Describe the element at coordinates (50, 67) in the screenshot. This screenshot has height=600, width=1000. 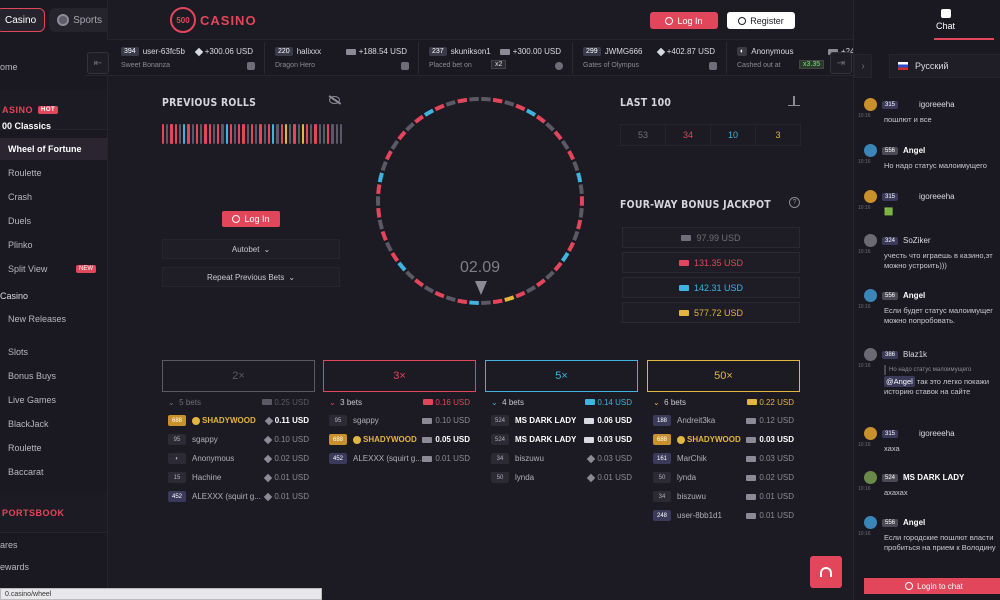
I see `sidebar-item-home: ome` at that location.